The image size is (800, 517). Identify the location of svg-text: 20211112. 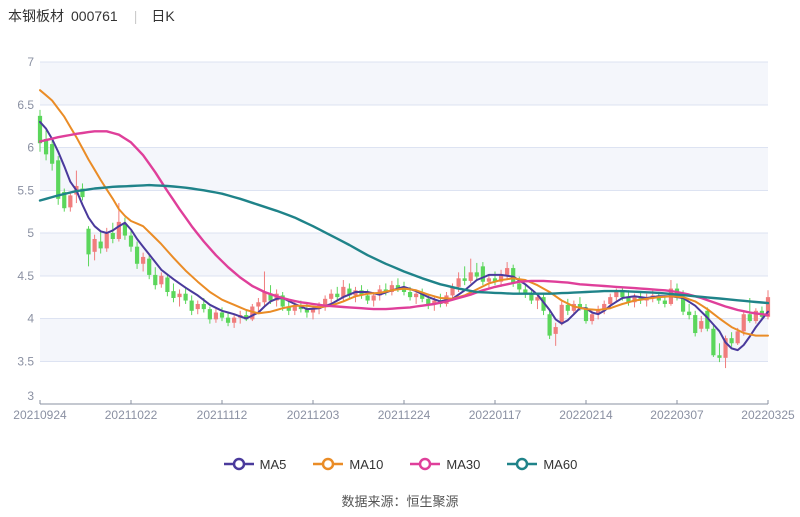
(222, 415).